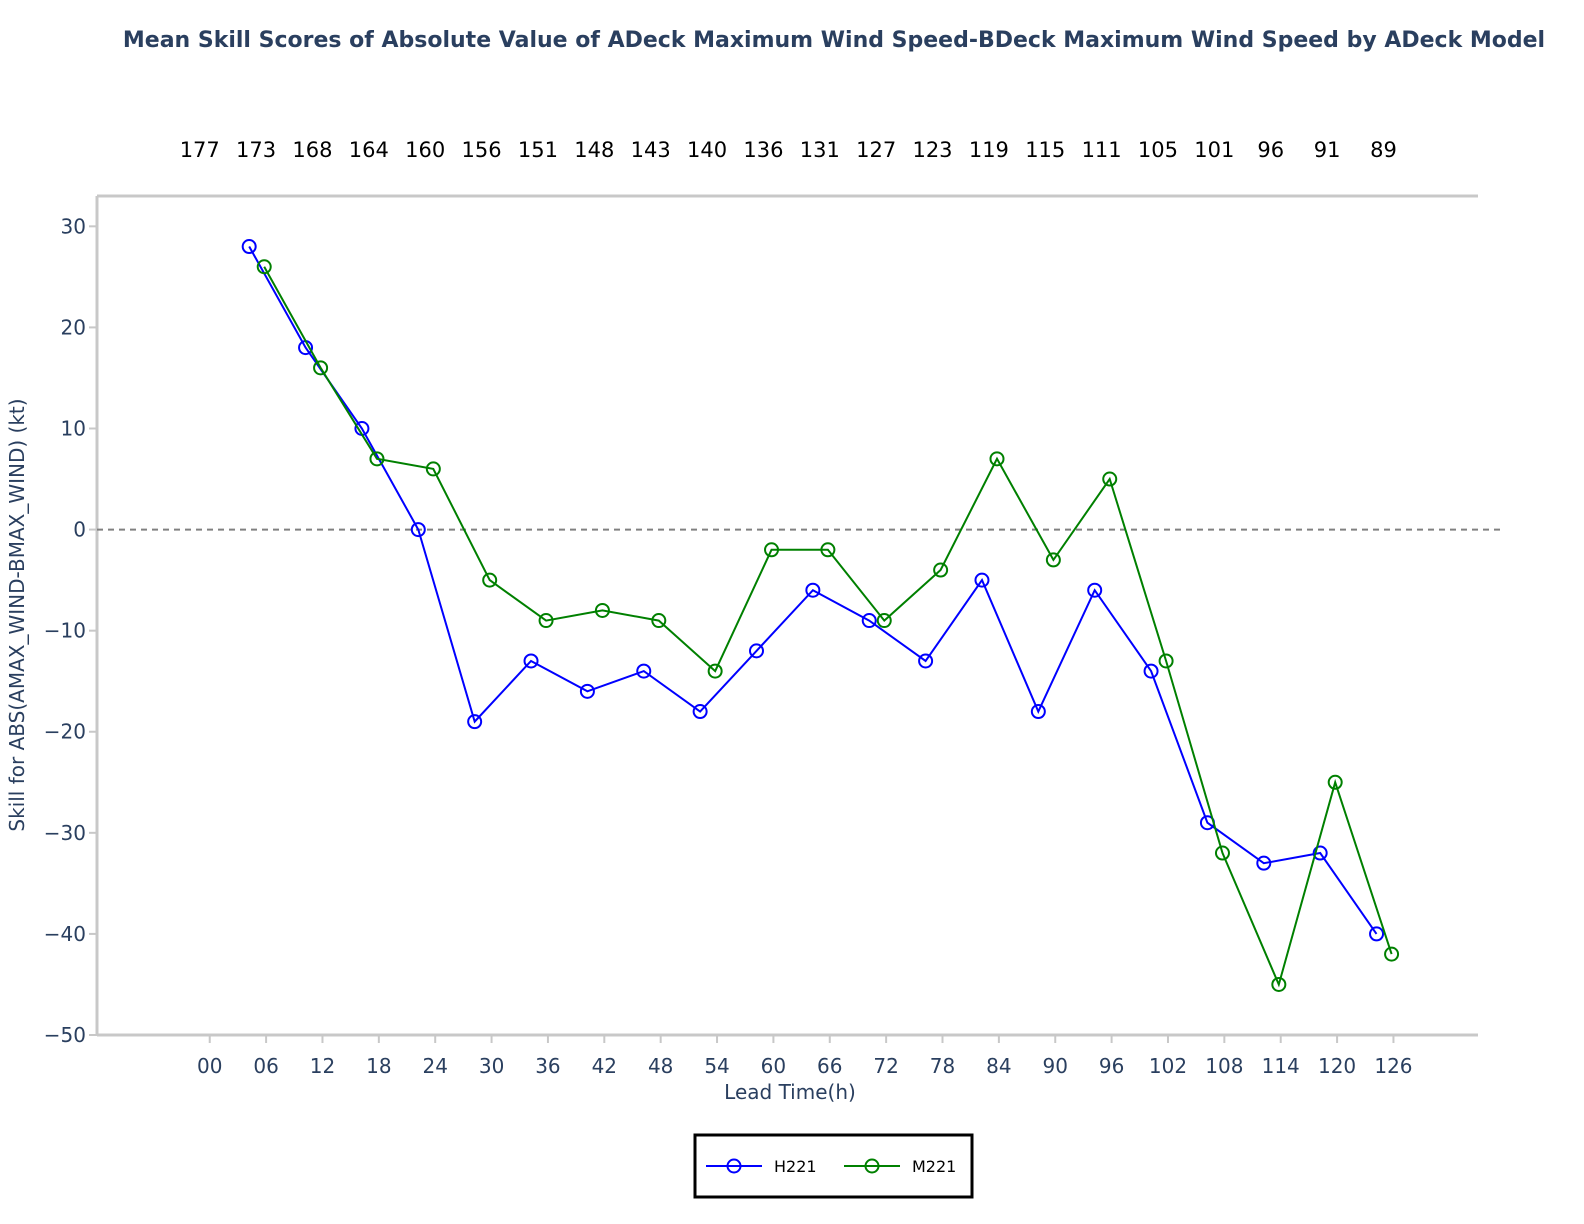 The height and width of the screenshot is (1224, 1584). What do you see at coordinates (660, 1066) in the screenshot?
I see `x-tick-label: 48` at bounding box center [660, 1066].